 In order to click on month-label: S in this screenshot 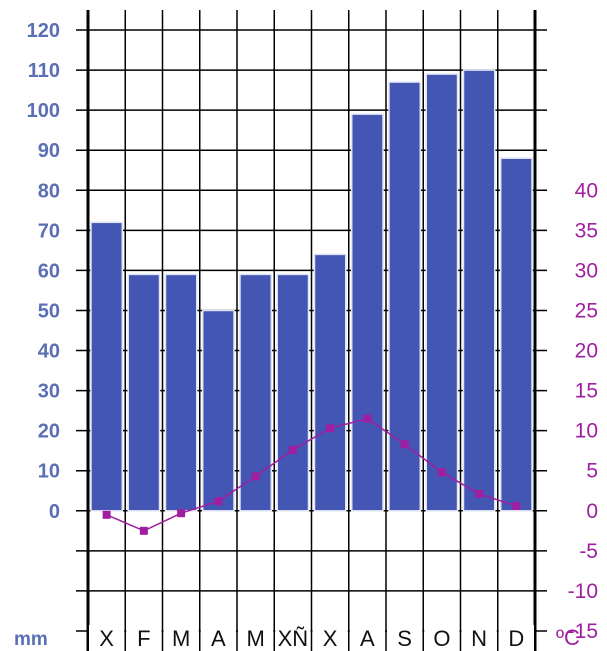, I will do `click(404, 638)`.